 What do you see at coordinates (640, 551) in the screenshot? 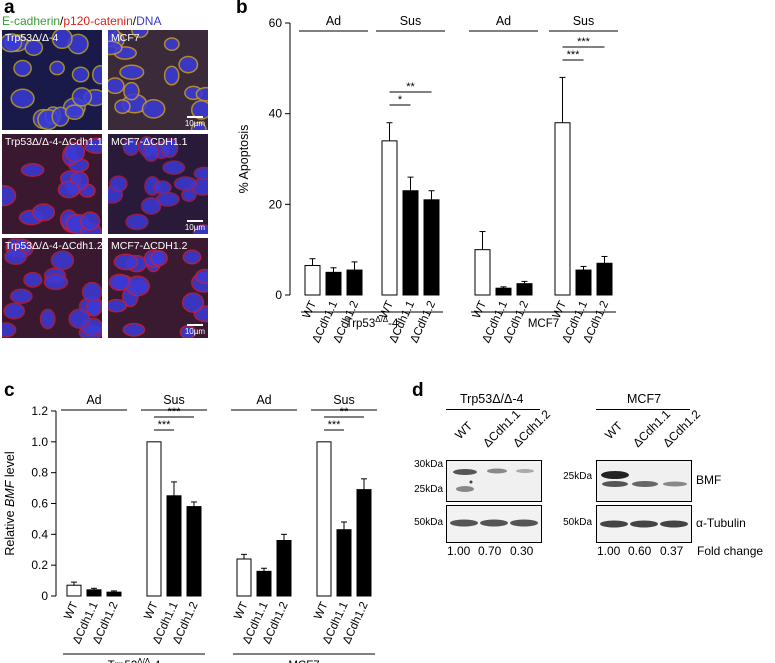
I see `fold-value: 0.60` at bounding box center [640, 551].